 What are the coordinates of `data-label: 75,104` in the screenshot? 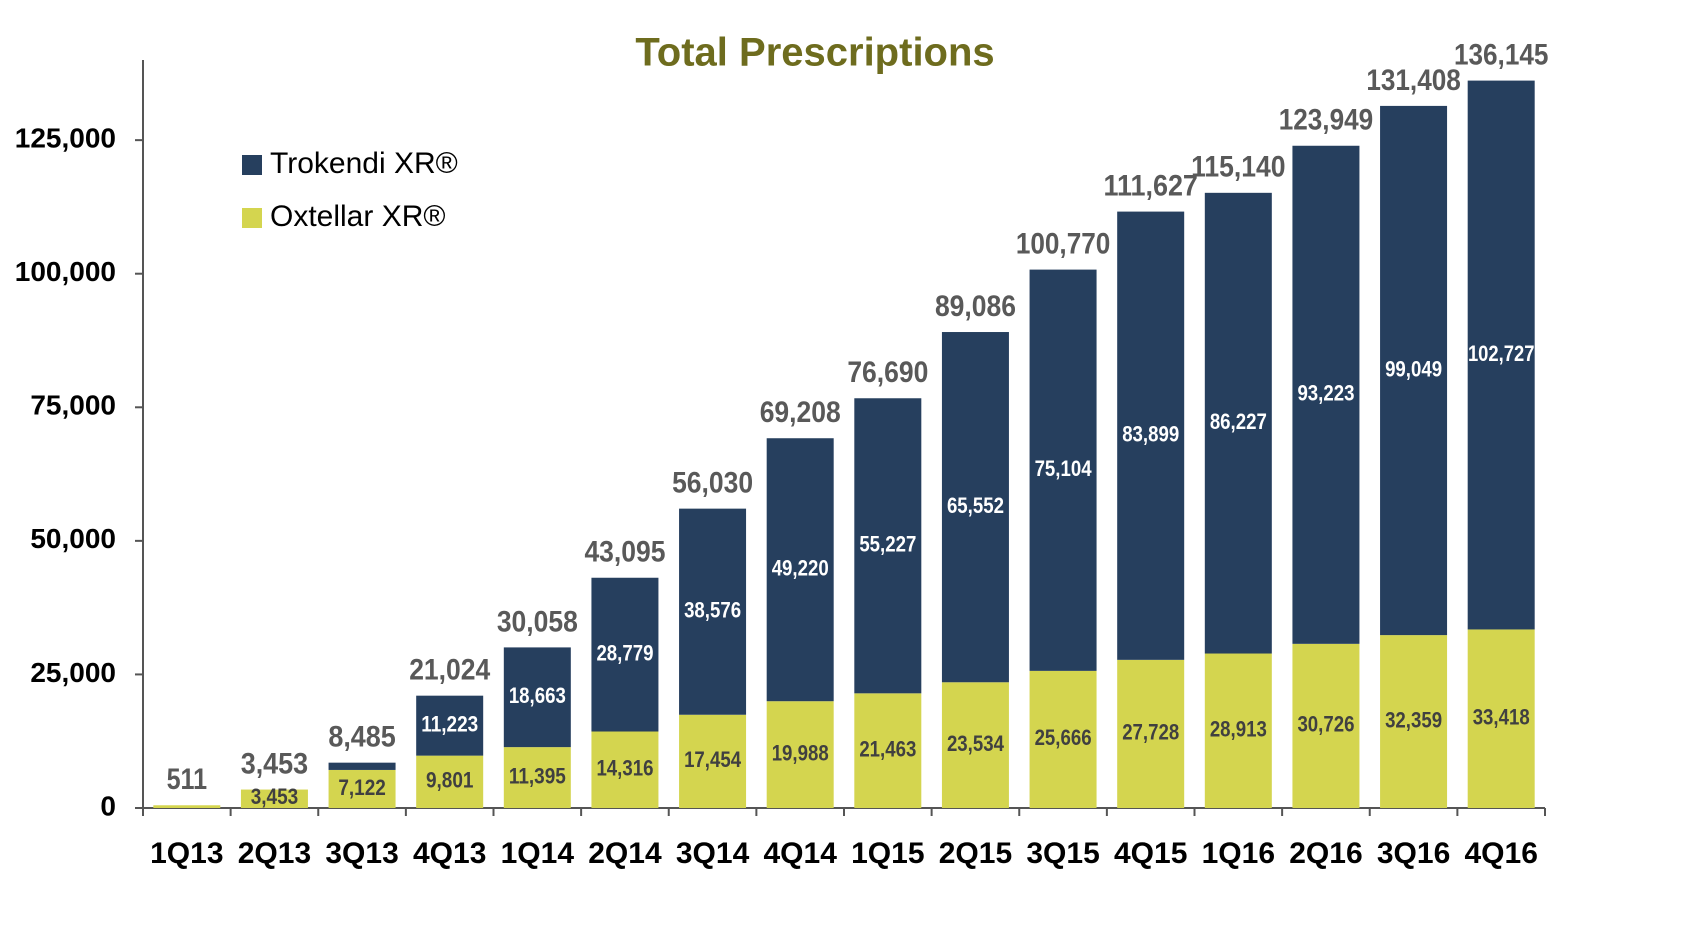 It's located at (1064, 468).